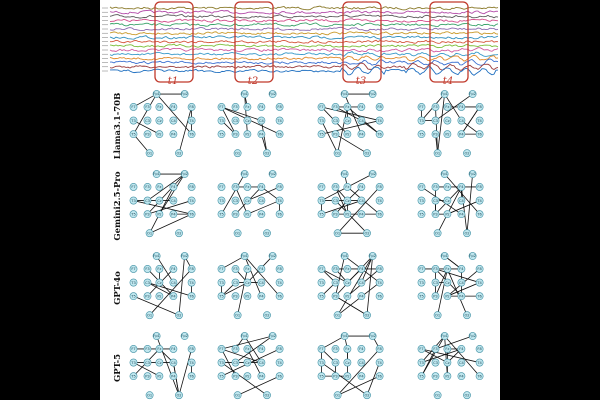 The image size is (600, 400). What do you see at coordinates (279, 187) in the screenshot?
I see `electrode-label: F8` at bounding box center [279, 187].